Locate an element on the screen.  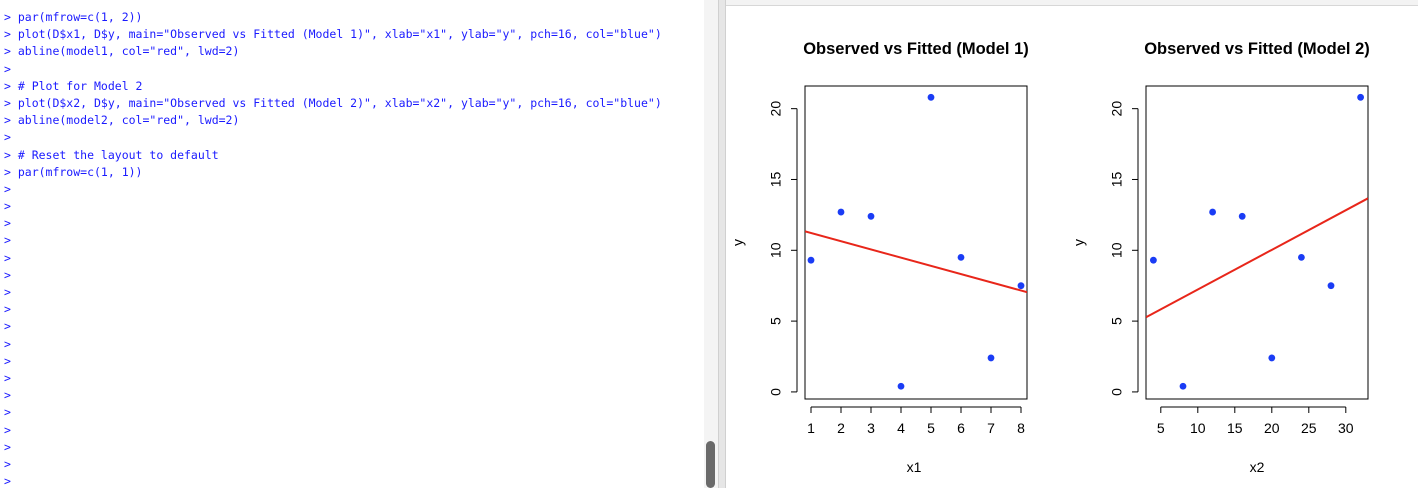
console-line: > abline(model1, col="red", lwd=2) is located at coordinates (122, 51).